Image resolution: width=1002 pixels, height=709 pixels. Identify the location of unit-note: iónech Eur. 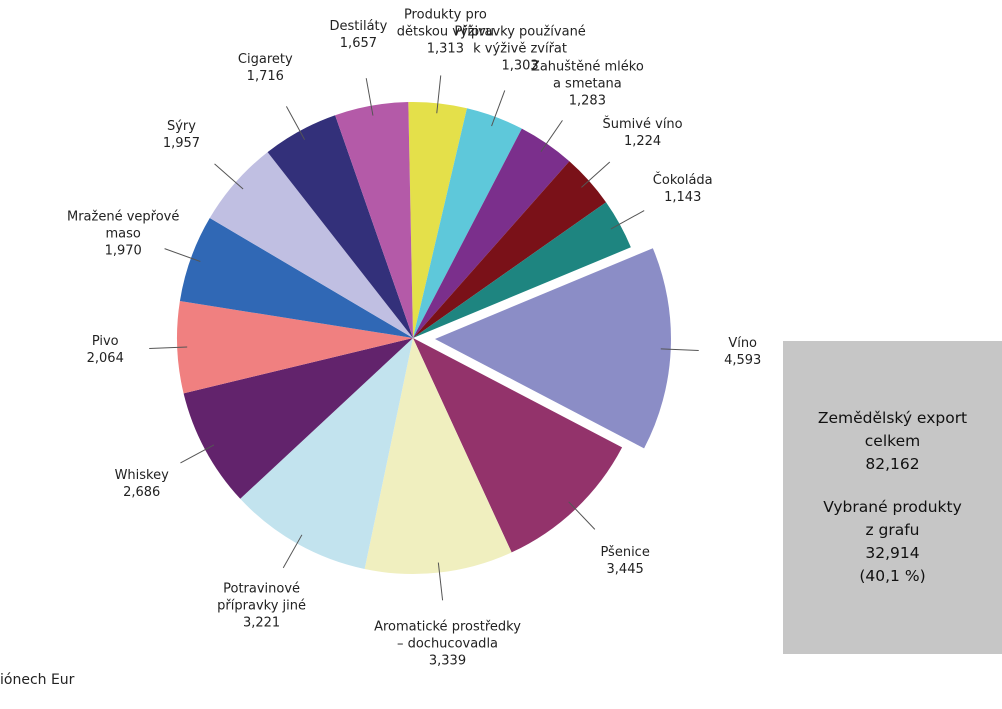
(37, 680).